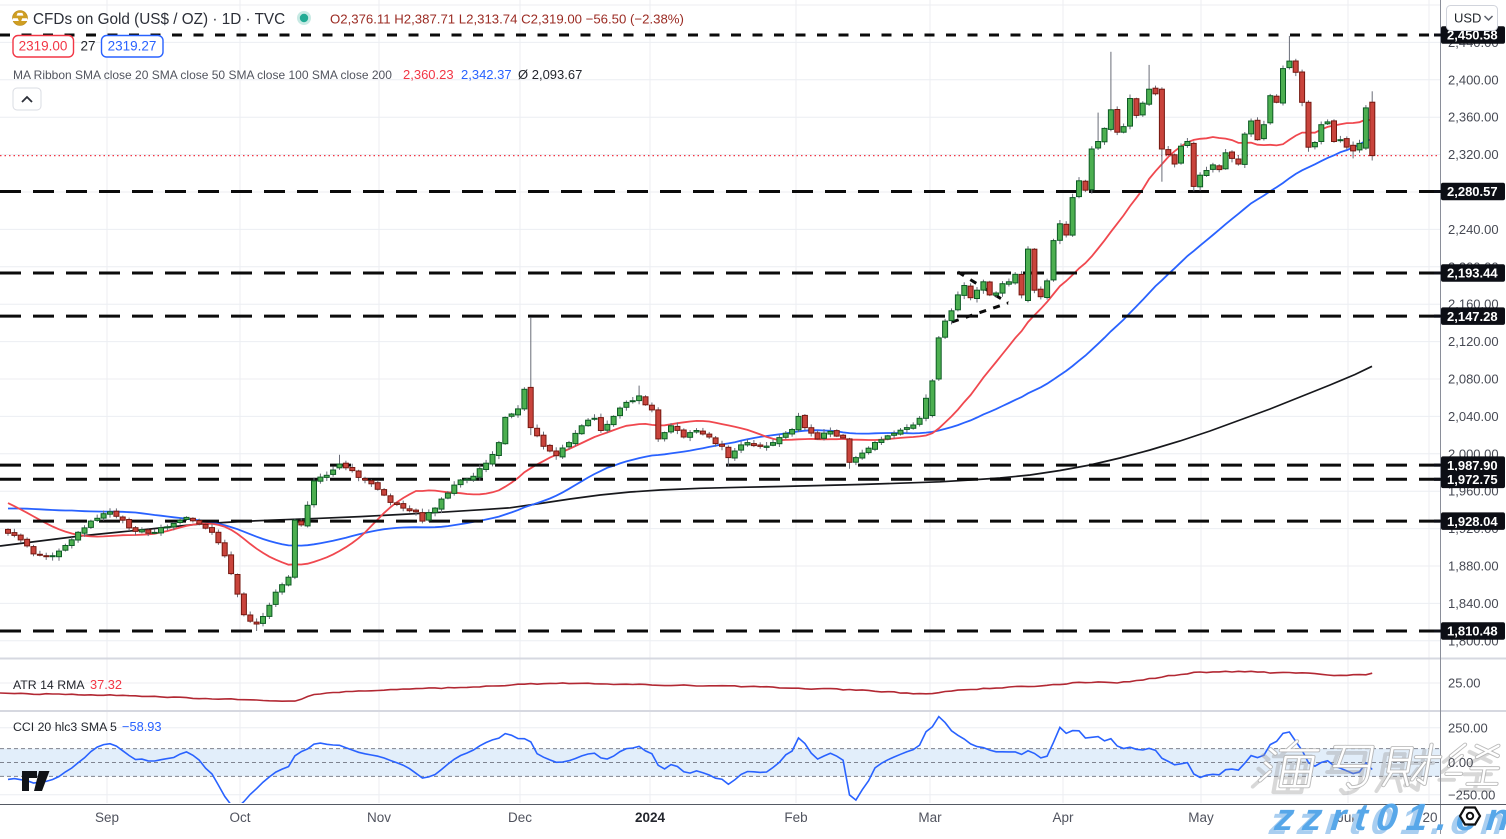  What do you see at coordinates (1464, 683) in the screenshot?
I see `svg-text: 25.00` at bounding box center [1464, 683].